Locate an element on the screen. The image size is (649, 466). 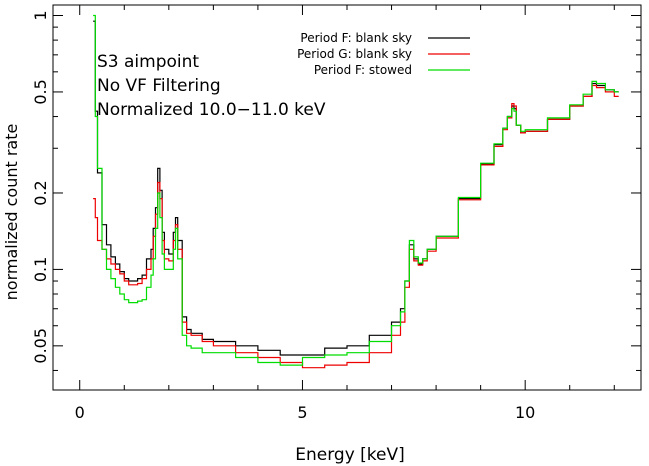
x-tick-label: 5 is located at coordinates (302, 412).